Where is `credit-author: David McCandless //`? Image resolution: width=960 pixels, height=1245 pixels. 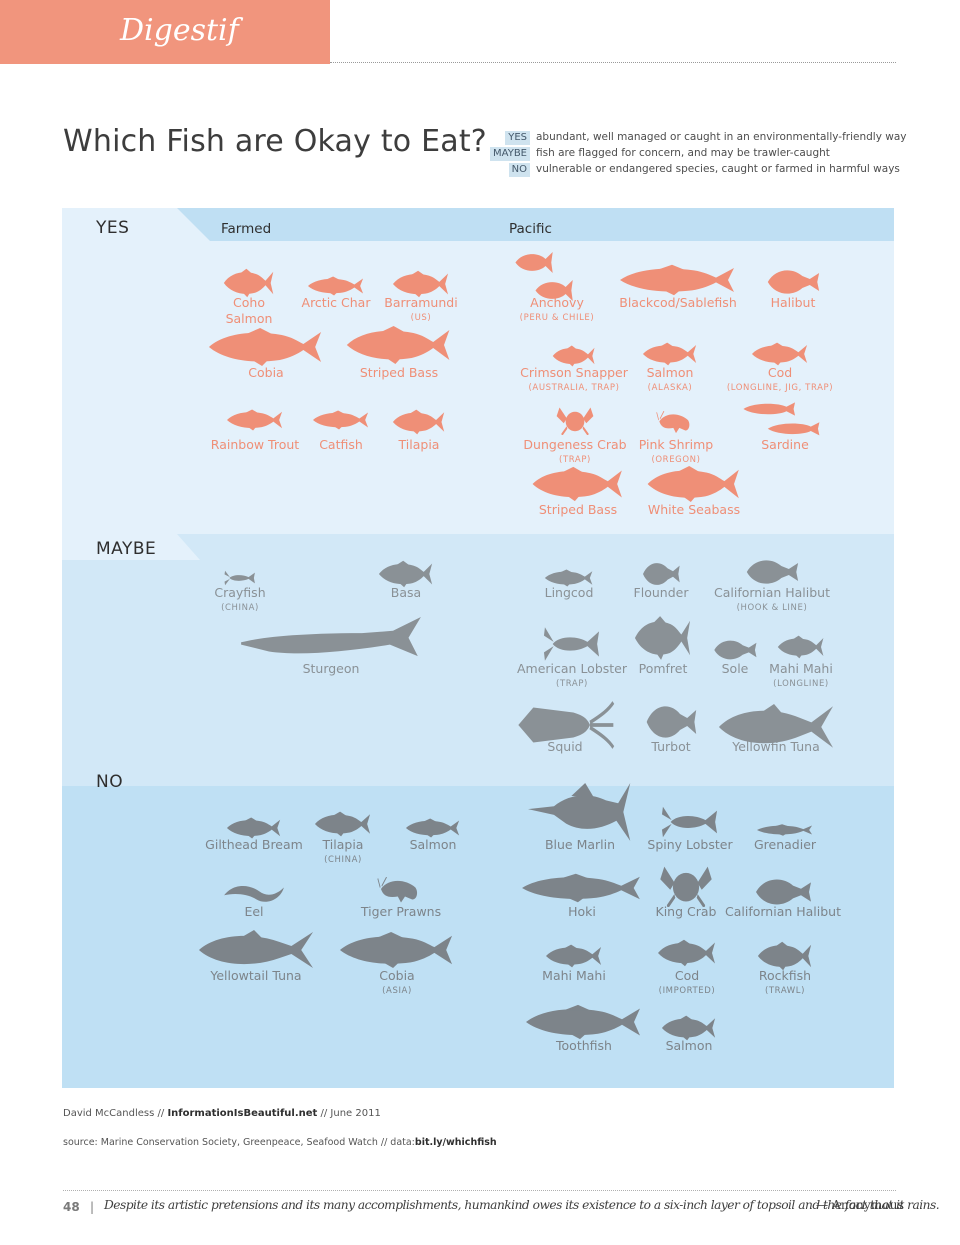 credit-author: David McCandless // is located at coordinates (114, 1113).